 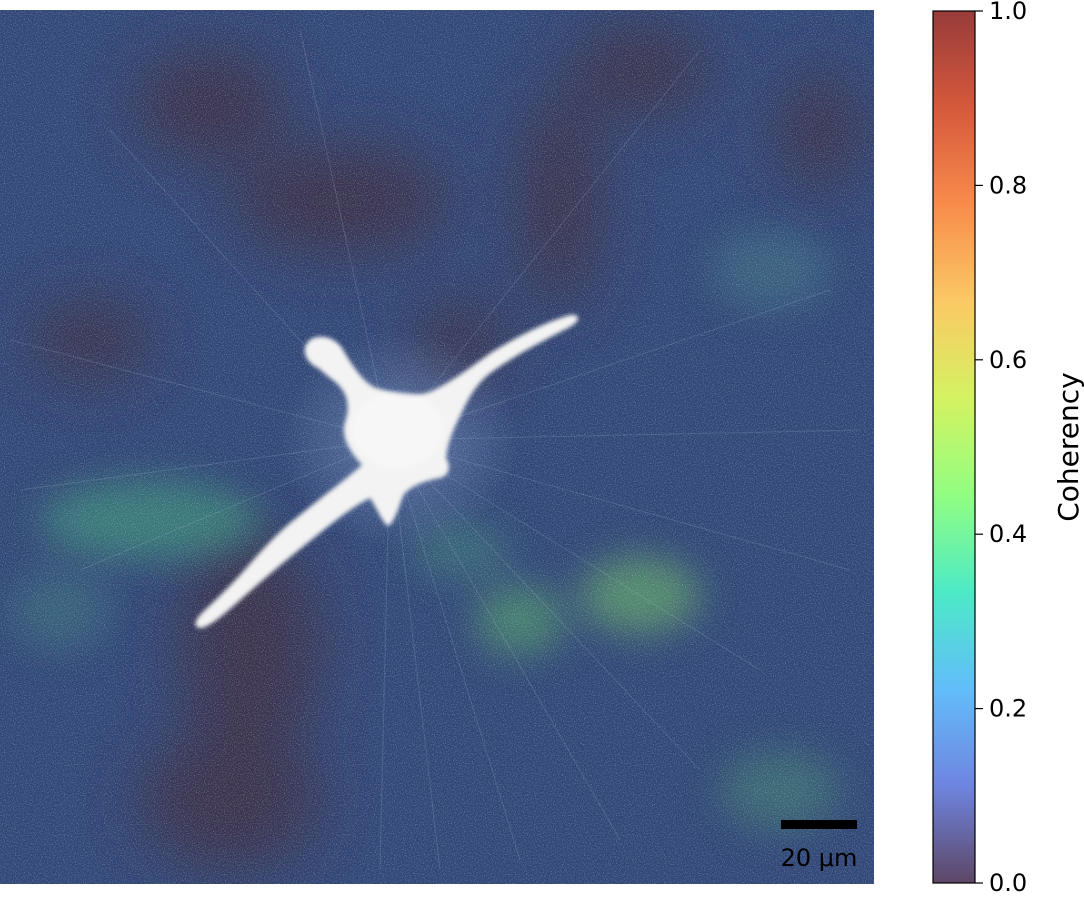 What do you see at coordinates (1008, 883) in the screenshot?
I see `colorbar-tick-label: 0.0` at bounding box center [1008, 883].